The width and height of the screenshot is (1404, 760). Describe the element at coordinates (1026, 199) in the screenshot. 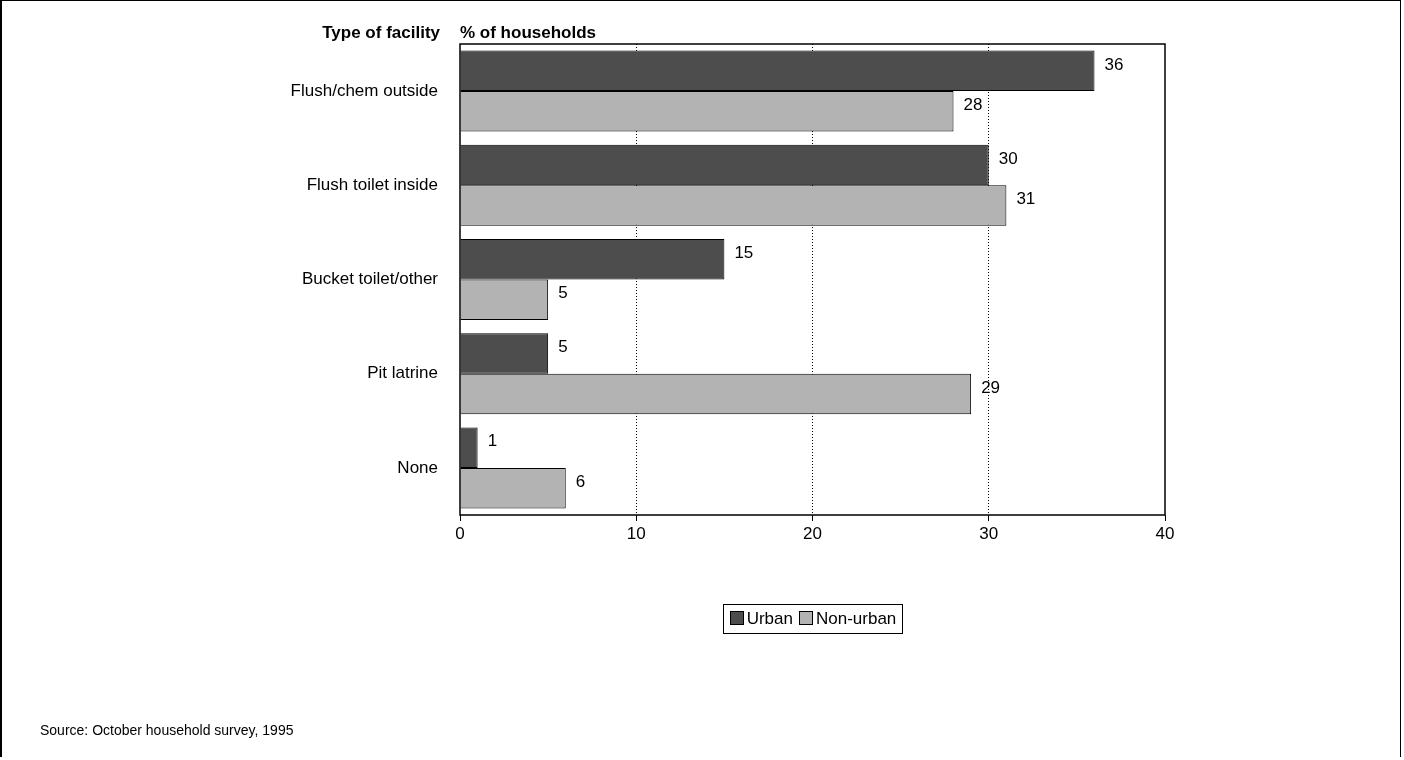

I see `data-label: 31` at that location.